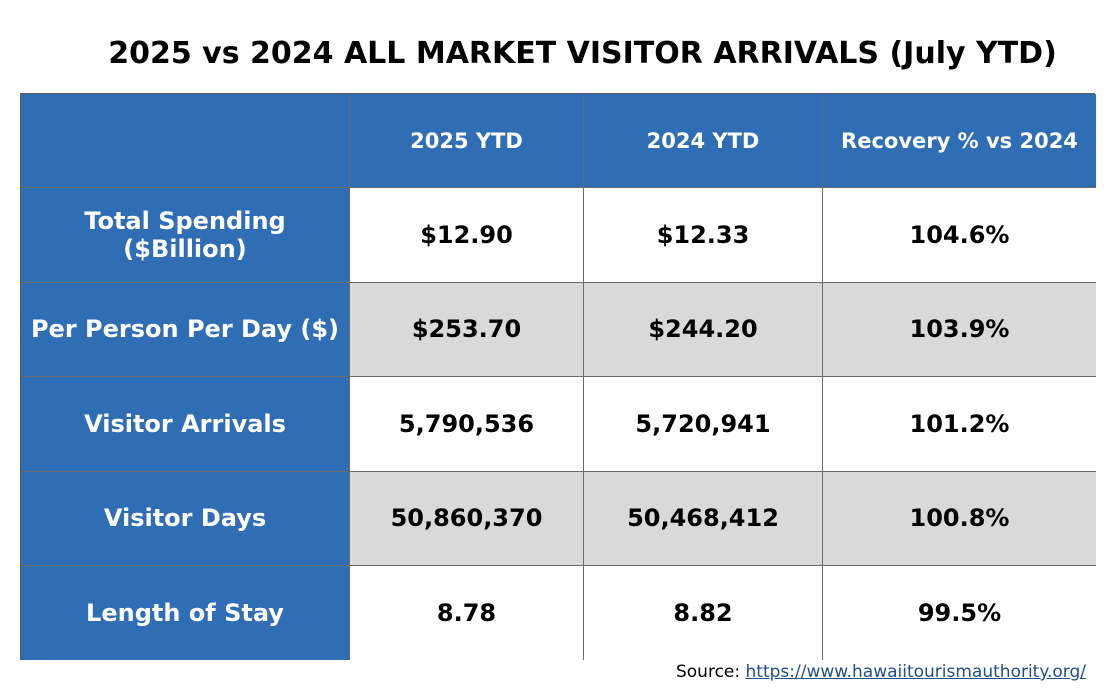 The width and height of the screenshot is (1120, 692). Describe the element at coordinates (467, 235) in the screenshot. I see `table-cell: $12.90` at that location.